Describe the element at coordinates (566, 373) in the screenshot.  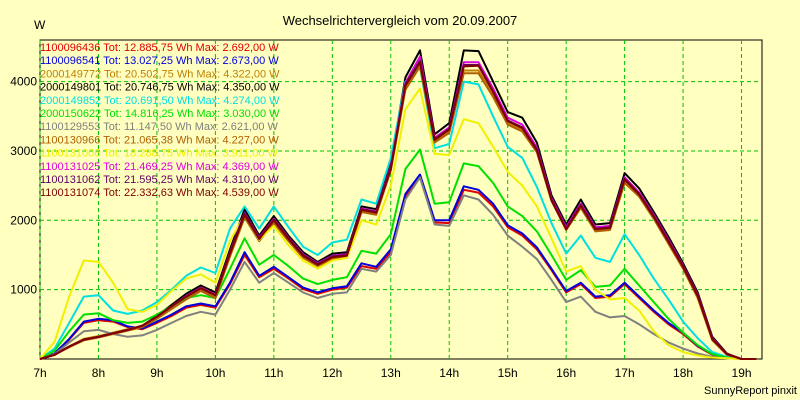
I see `x-tick-label: 16h` at that location.